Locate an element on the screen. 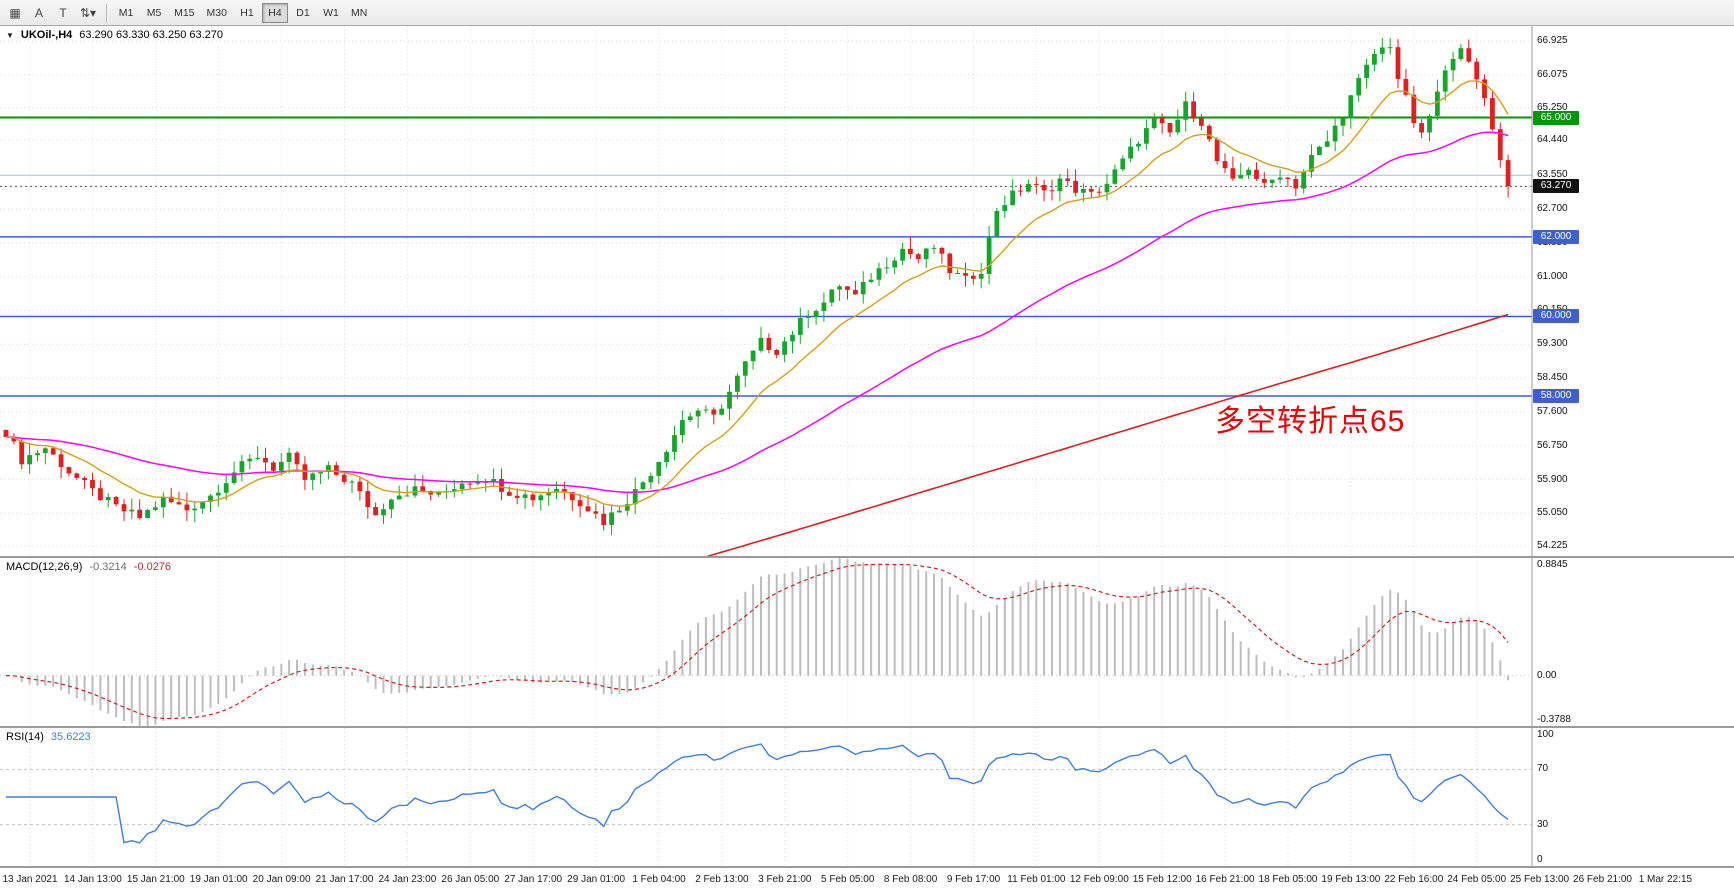 This screenshot has height=894, width=1734. time-axis-label: 29 Jan 01:00 is located at coordinates (596, 879).